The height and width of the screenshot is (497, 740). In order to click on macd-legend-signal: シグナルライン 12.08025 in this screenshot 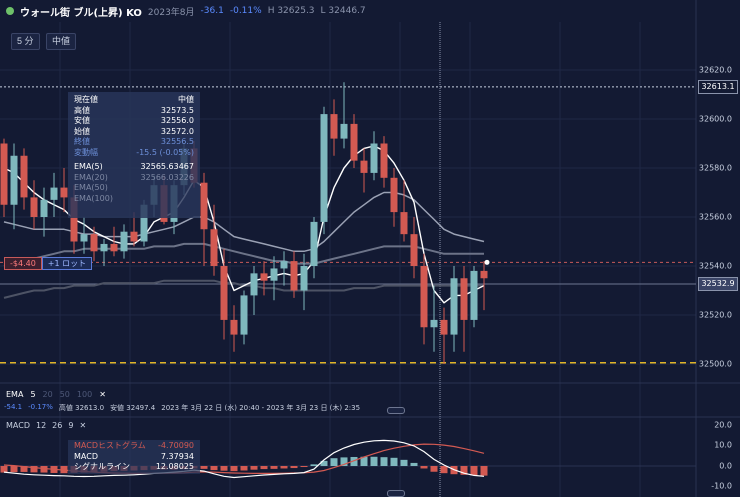, I will do `click(134, 466)`.